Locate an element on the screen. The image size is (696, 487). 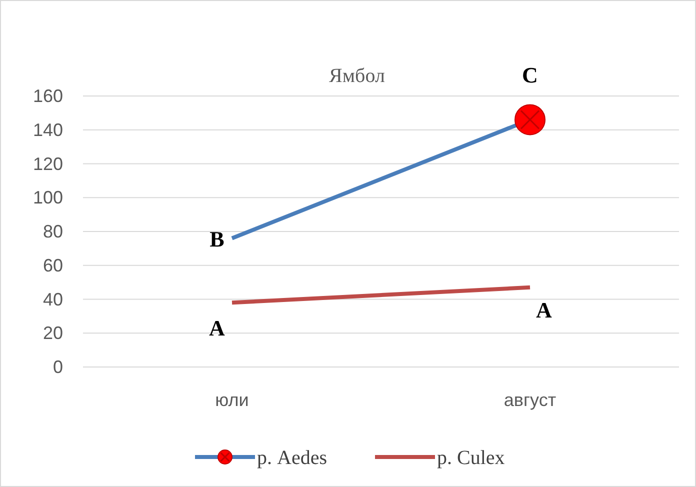
x-tick-label: юли is located at coordinates (232, 400).